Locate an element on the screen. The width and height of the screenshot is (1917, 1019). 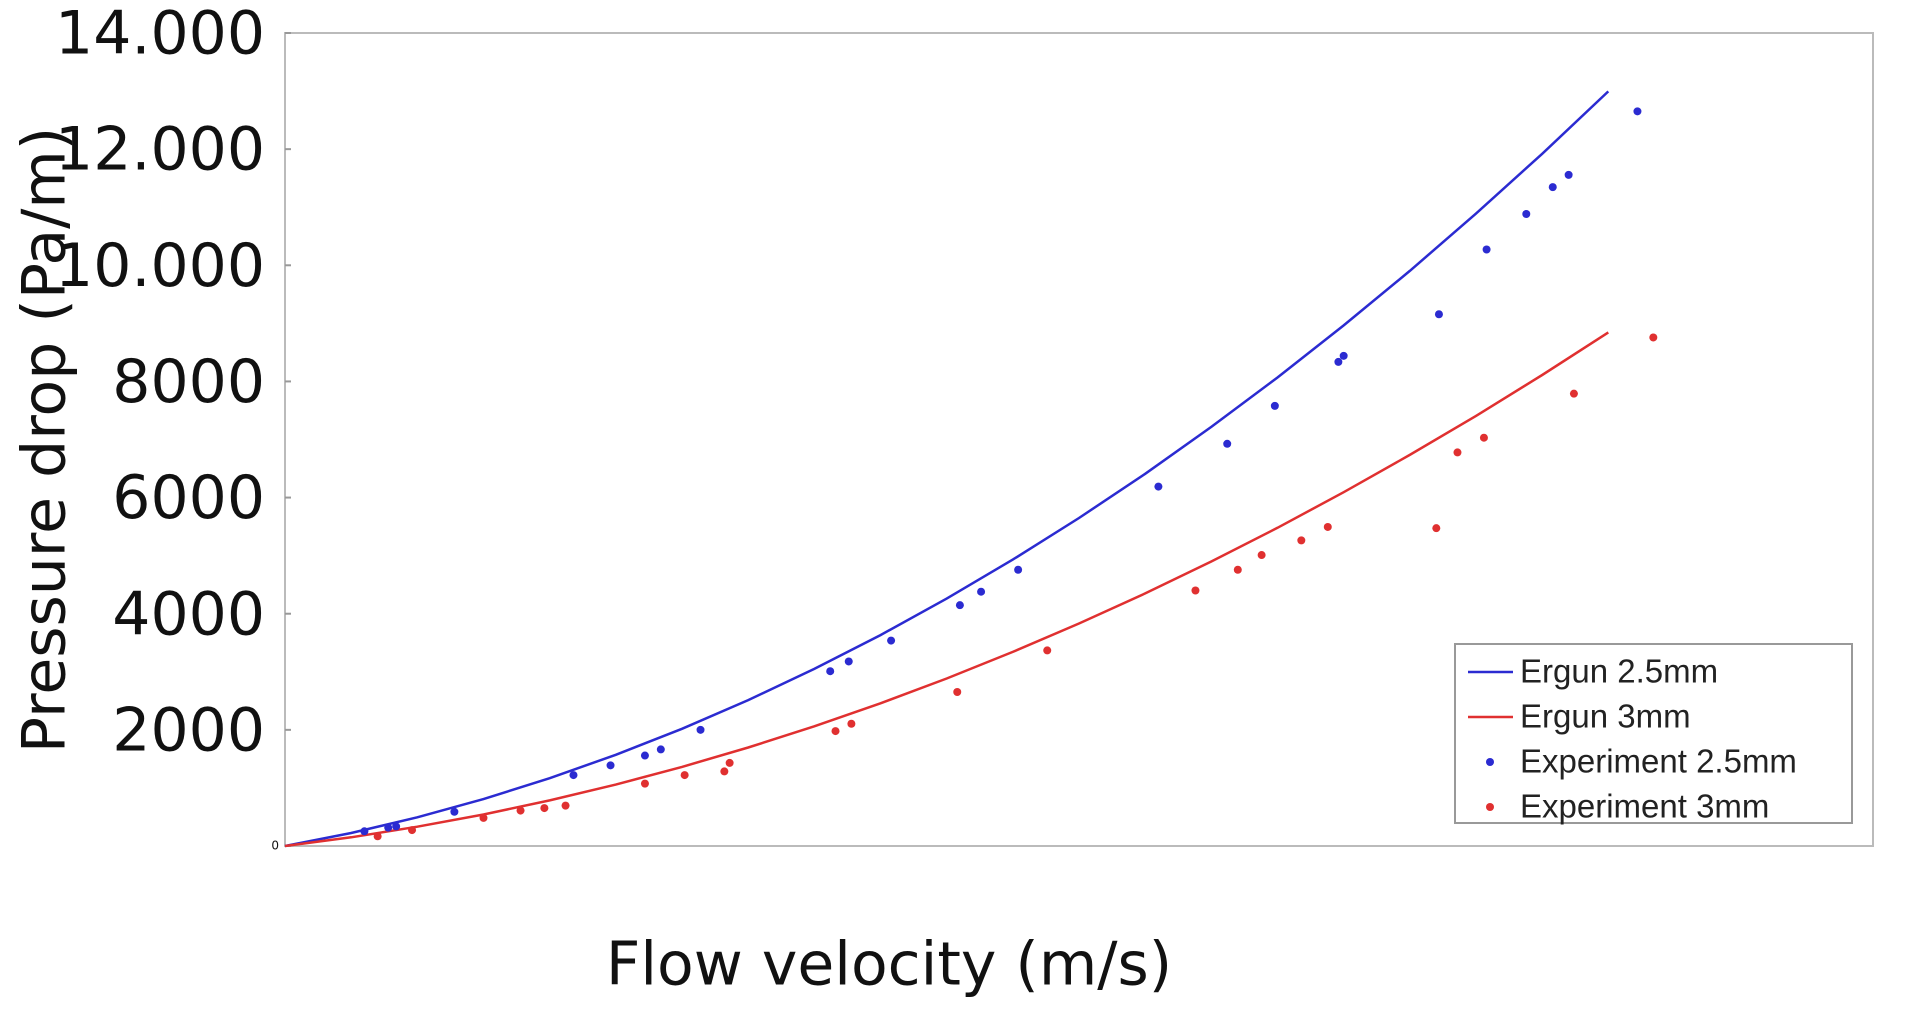
legend-label: Experiment 2.5mm is located at coordinates (1658, 761).